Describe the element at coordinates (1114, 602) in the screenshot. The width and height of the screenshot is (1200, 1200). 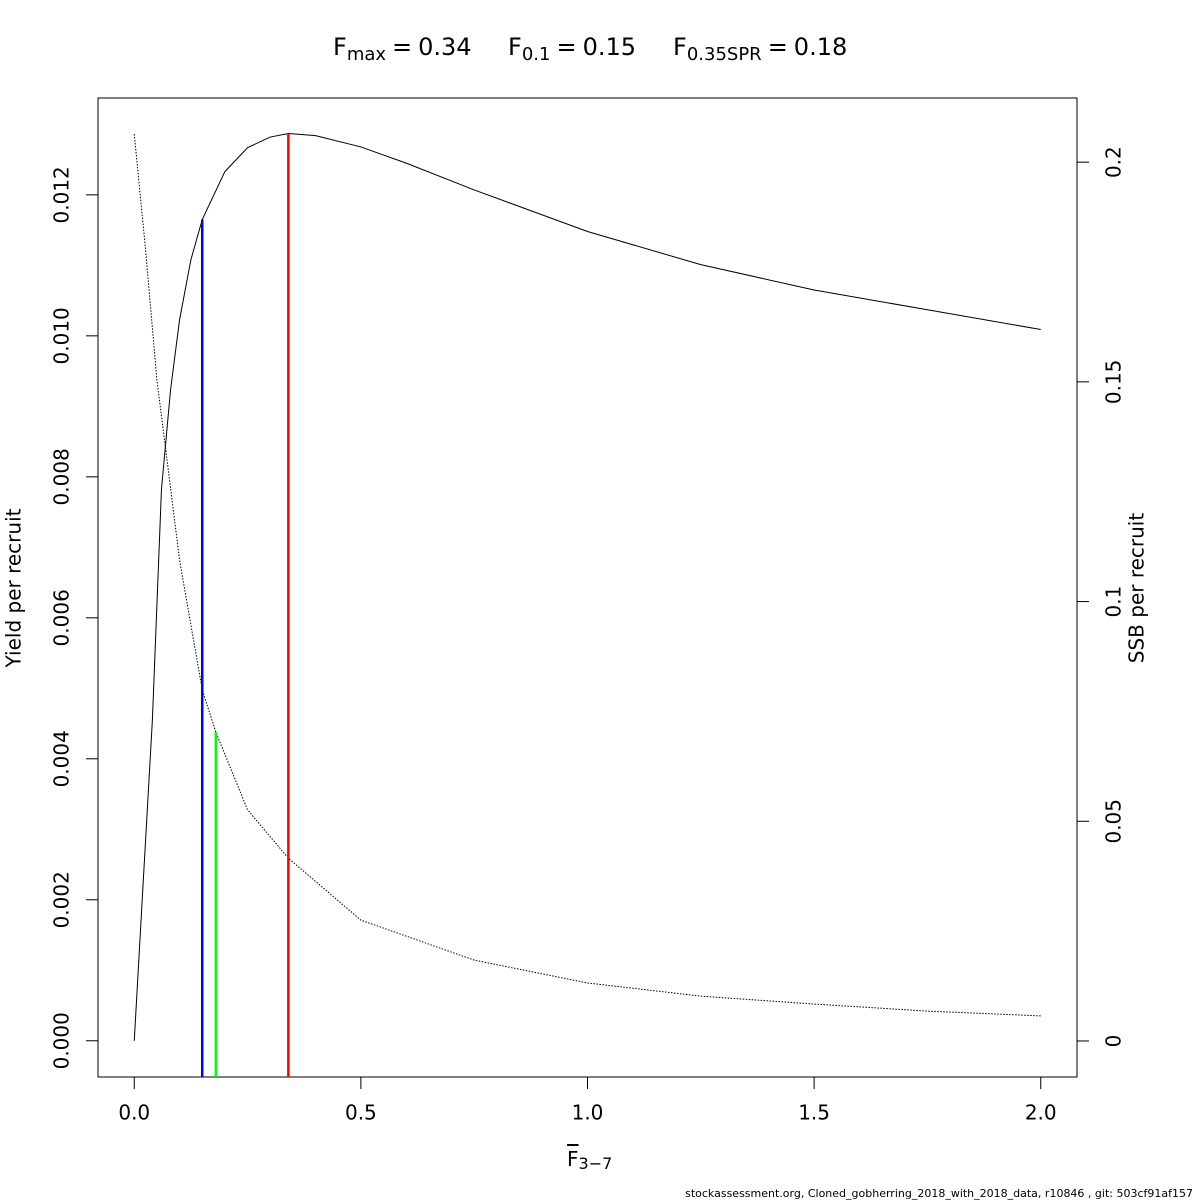
I see `y2-tick-label: 0.1` at that location.